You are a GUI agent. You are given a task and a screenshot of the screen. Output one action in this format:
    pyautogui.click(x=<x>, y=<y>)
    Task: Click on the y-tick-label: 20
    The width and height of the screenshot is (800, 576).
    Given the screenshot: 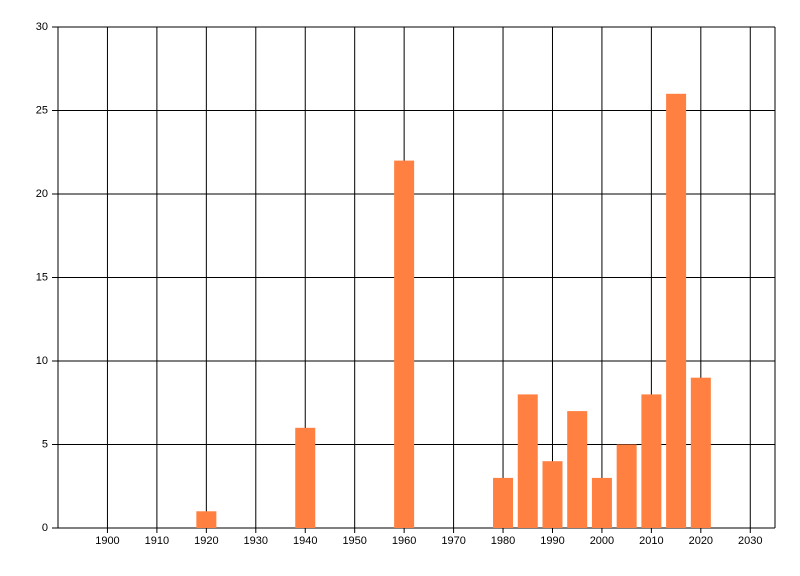 What is the action you would take?
    pyautogui.click(x=42, y=194)
    